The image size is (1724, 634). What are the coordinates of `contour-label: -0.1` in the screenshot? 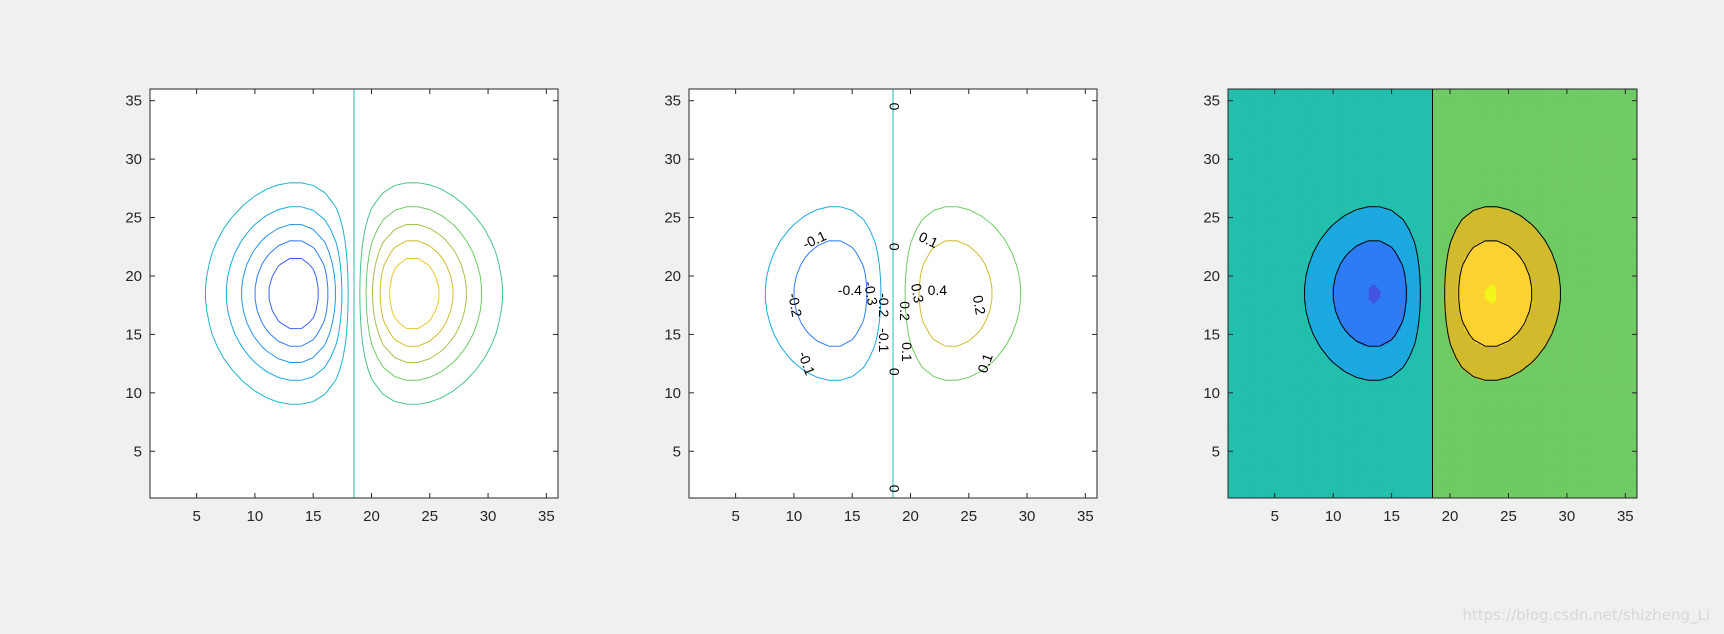 It's located at (884, 340).